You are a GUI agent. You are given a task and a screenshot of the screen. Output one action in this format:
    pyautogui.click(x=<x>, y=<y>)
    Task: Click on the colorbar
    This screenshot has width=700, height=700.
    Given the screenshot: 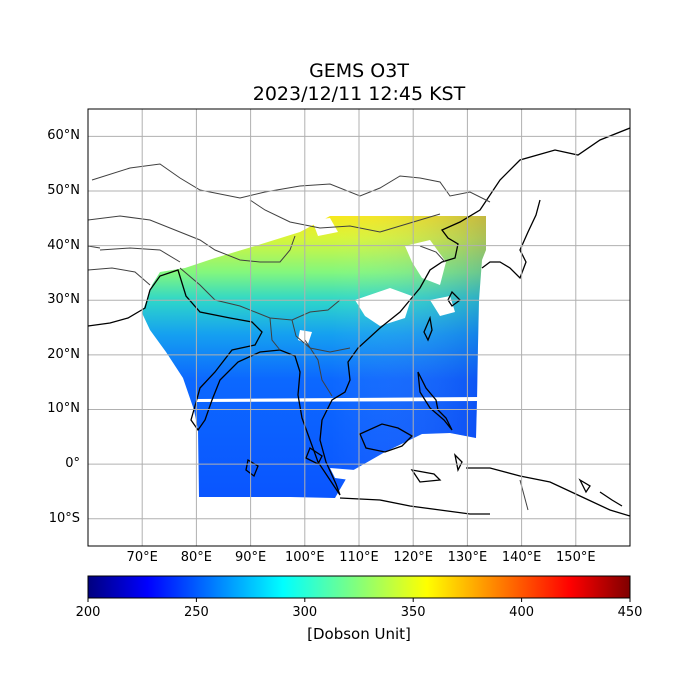 What is the action you would take?
    pyautogui.click(x=359, y=587)
    